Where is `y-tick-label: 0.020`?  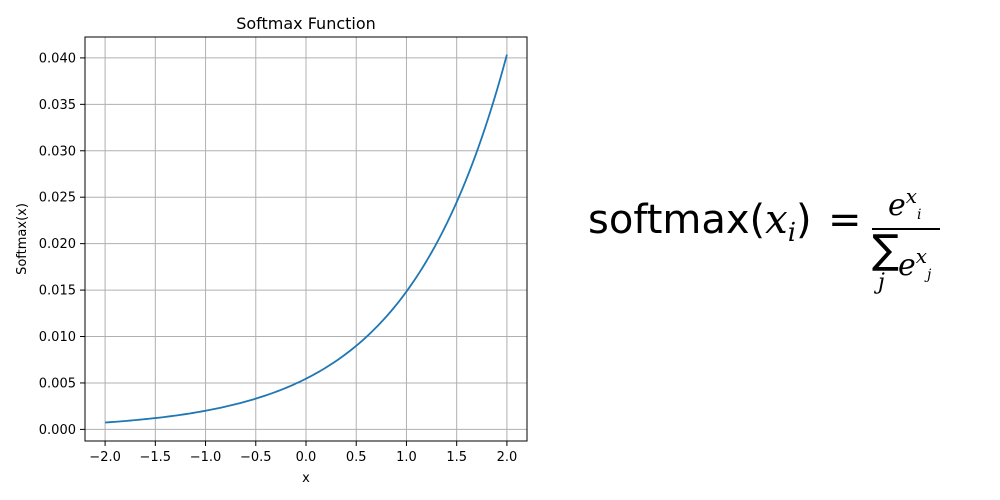 y-tick-label: 0.020 is located at coordinates (57, 244).